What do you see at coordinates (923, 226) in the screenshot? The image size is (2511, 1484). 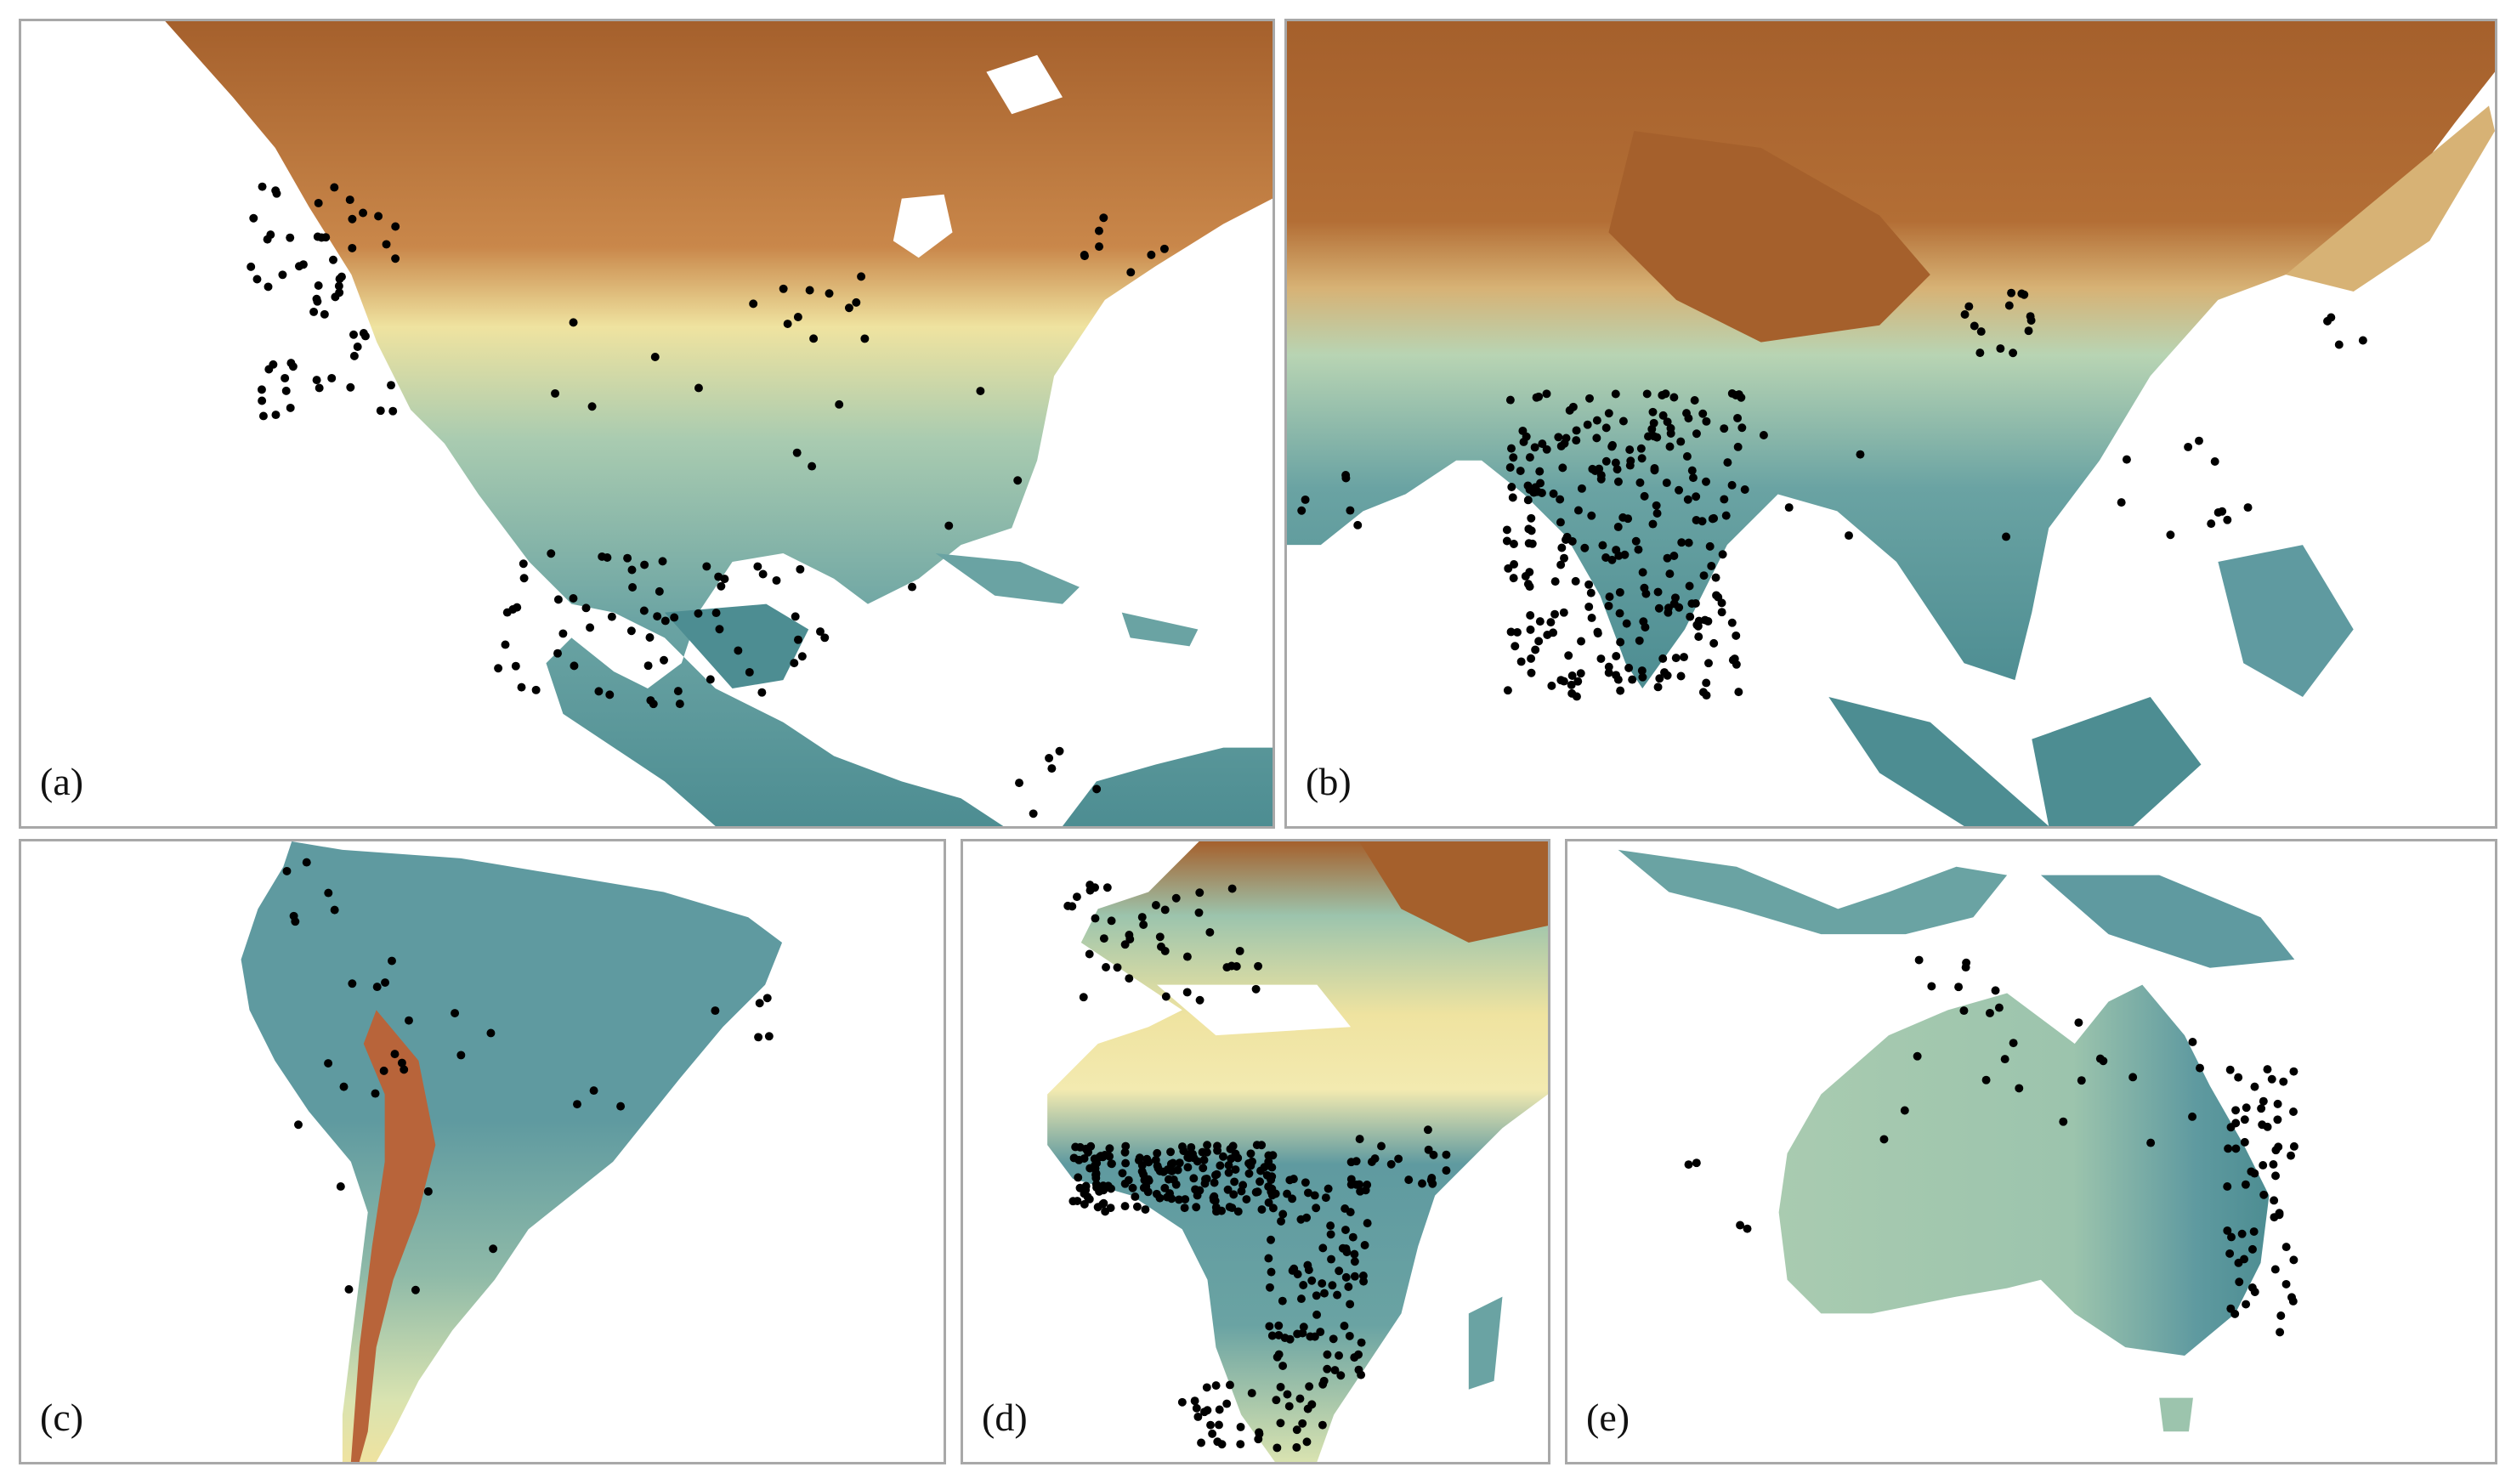 I see `great-lakes` at bounding box center [923, 226].